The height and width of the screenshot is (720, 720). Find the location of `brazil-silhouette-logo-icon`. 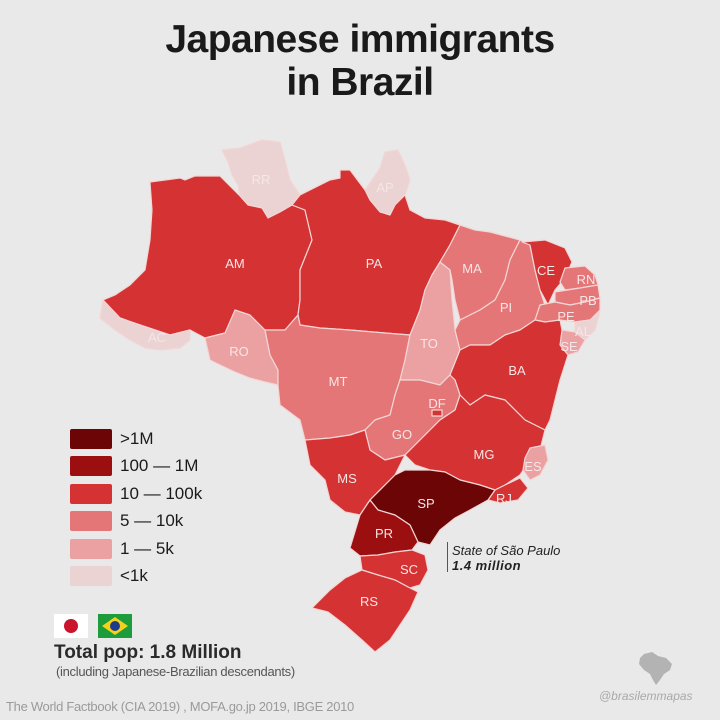

brazil-silhouette-logo-icon is located at coordinates (655, 668).